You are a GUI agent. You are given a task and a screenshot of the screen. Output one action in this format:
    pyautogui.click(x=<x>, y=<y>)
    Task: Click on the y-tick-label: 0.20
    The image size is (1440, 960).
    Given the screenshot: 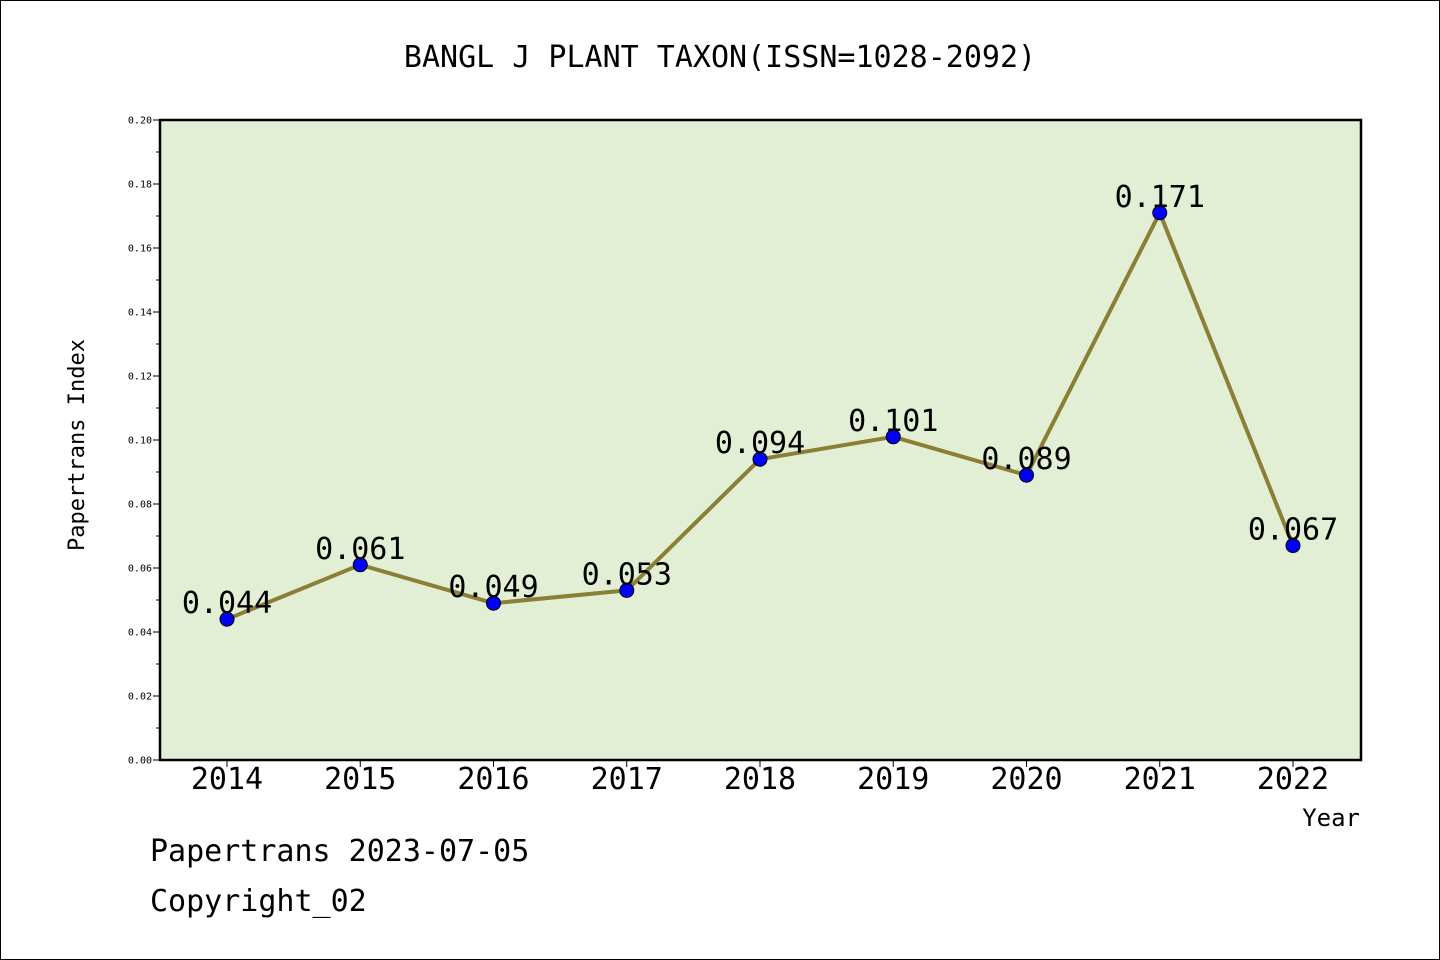 What is the action you would take?
    pyautogui.click(x=140, y=121)
    